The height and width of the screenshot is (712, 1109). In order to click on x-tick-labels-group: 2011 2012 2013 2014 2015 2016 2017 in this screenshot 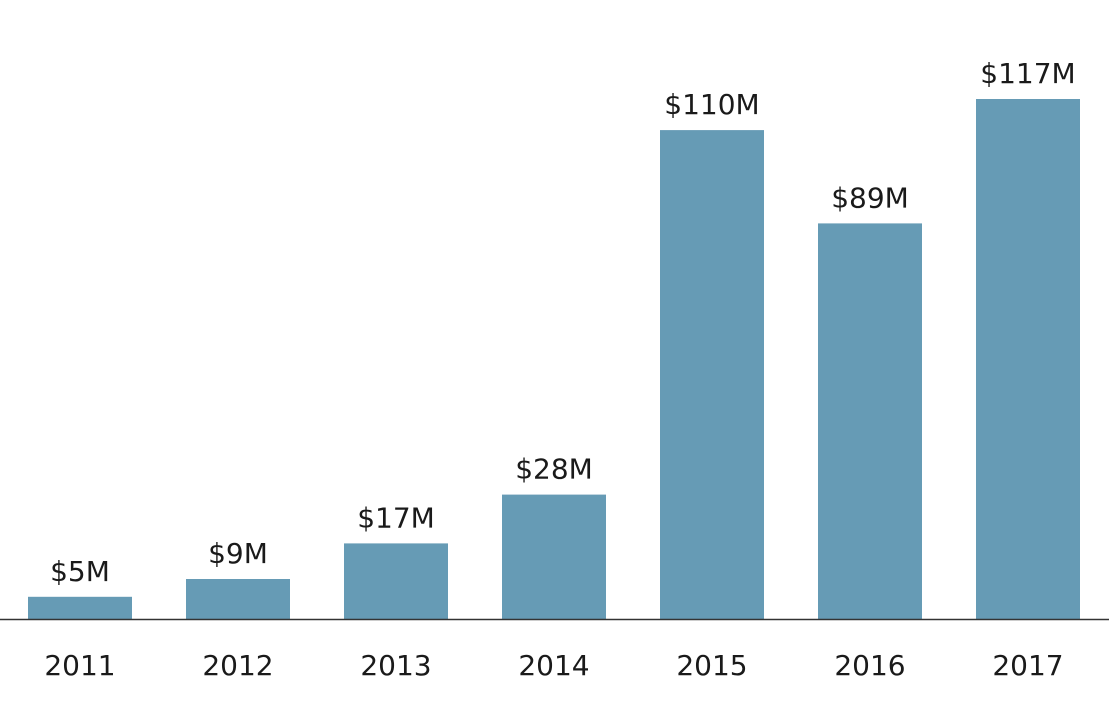, I will do `click(553, 665)`.